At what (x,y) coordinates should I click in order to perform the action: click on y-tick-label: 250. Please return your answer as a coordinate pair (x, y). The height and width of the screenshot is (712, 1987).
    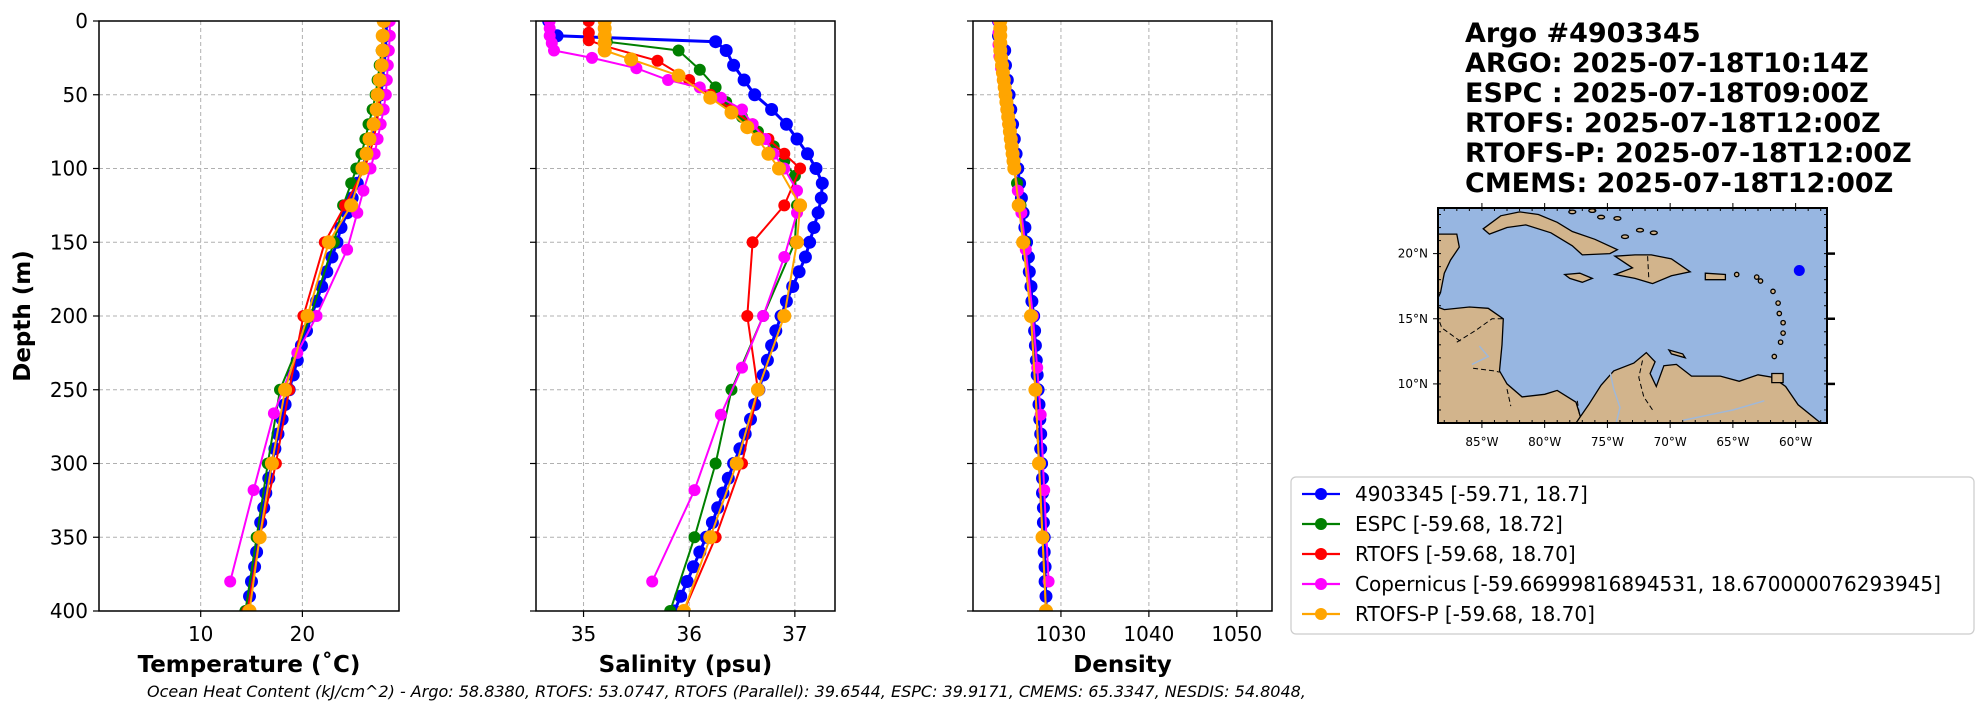
    Looking at the image, I should click on (69, 390).